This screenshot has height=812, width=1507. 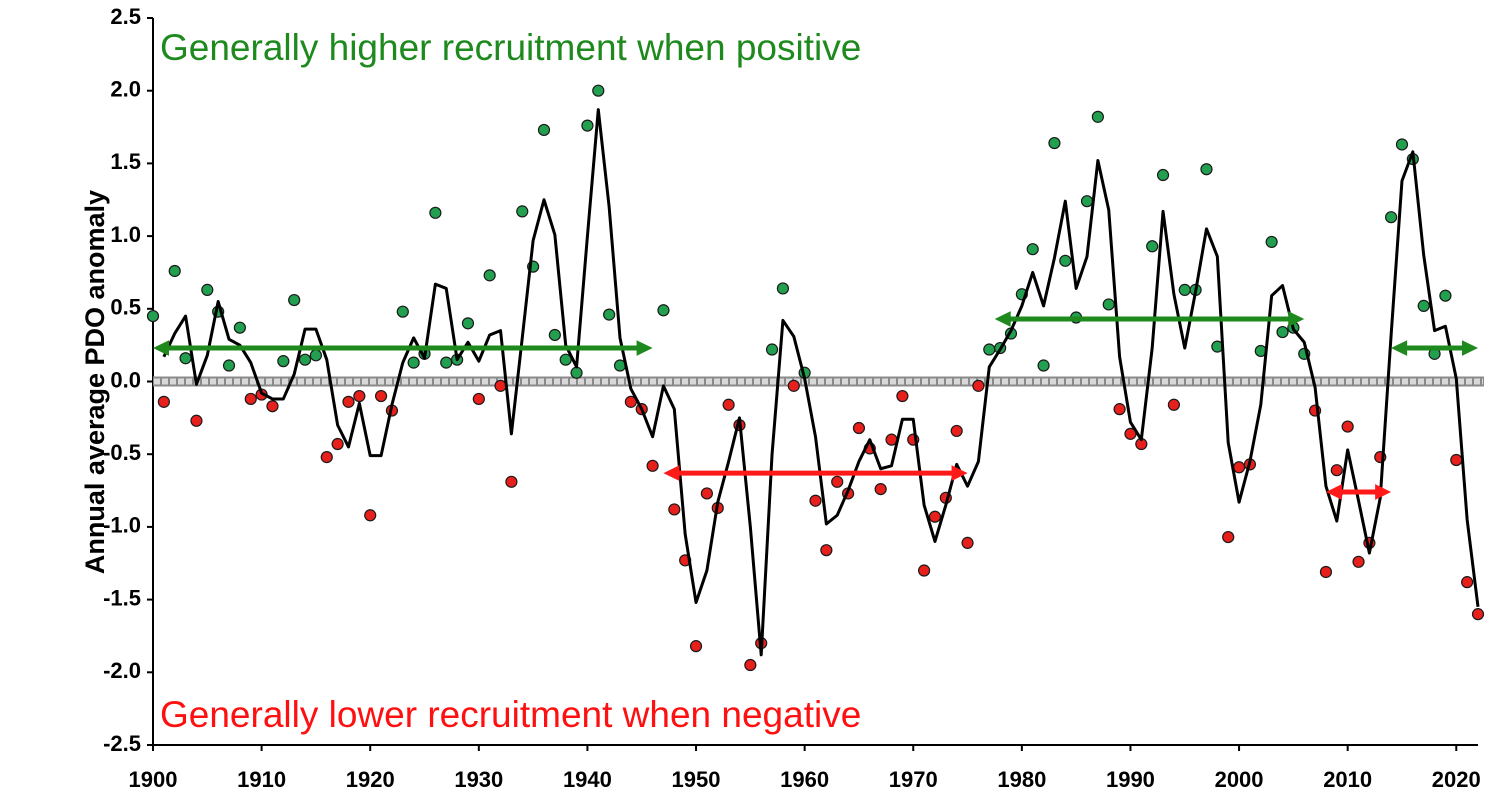 What do you see at coordinates (125, 161) in the screenshot?
I see `y-tick-label: 1.5` at bounding box center [125, 161].